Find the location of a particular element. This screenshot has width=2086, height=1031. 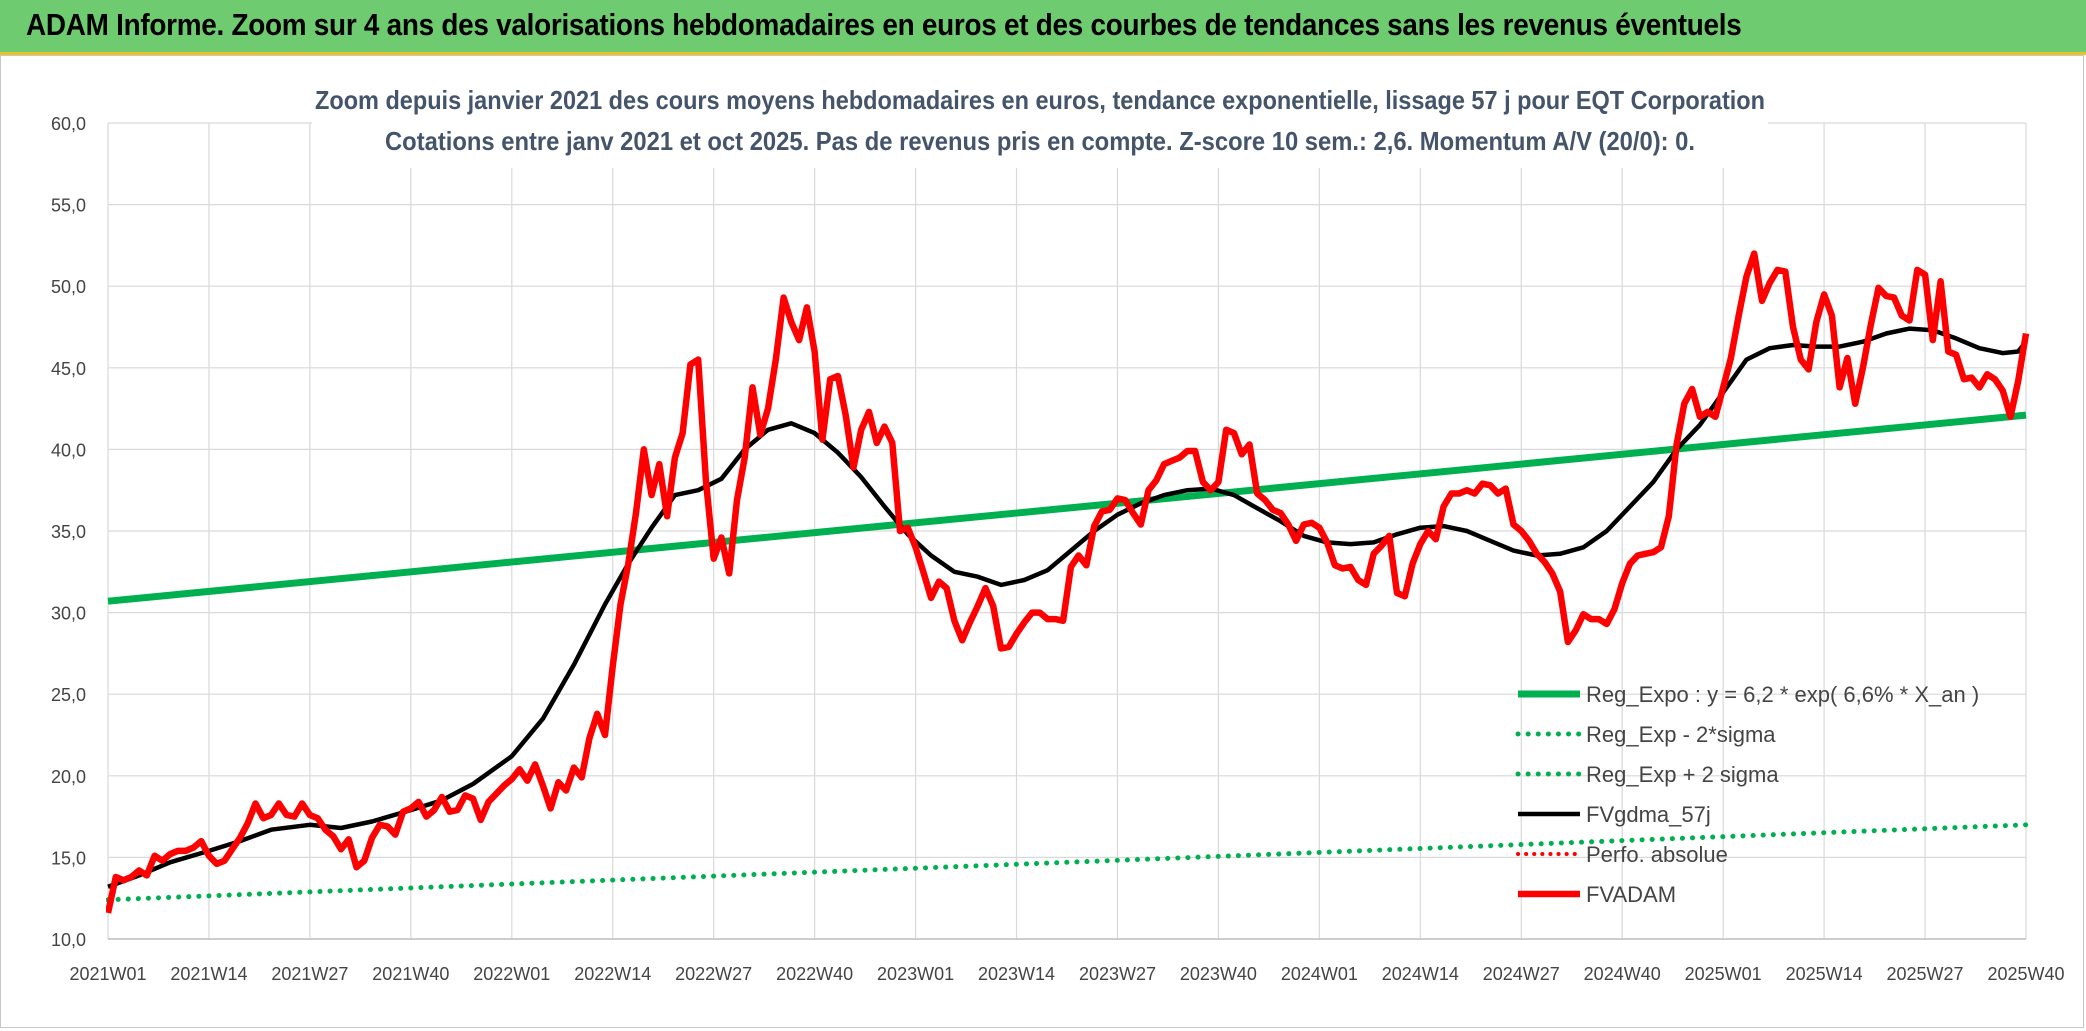

y-tick-label: 20,0 is located at coordinates (68, 777).